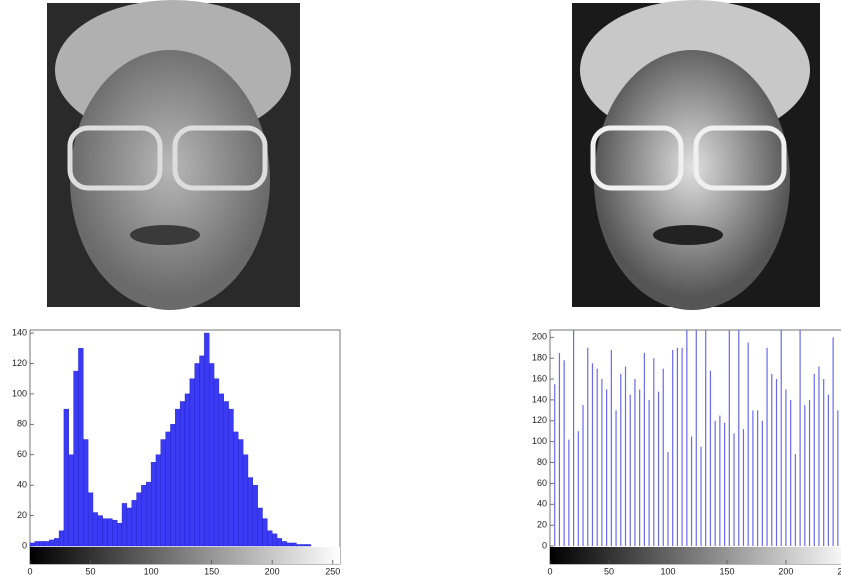 The image size is (841, 575). What do you see at coordinates (539, 378) in the screenshot?
I see `y-tick-label: 160` at bounding box center [539, 378].